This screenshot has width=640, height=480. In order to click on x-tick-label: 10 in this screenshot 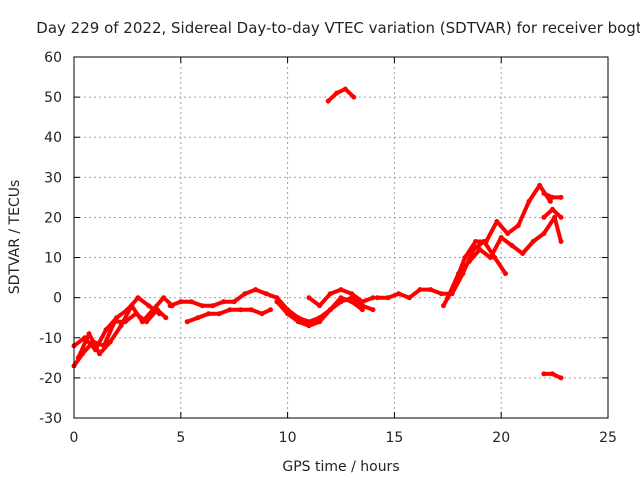, I will do `click(288, 438)`.